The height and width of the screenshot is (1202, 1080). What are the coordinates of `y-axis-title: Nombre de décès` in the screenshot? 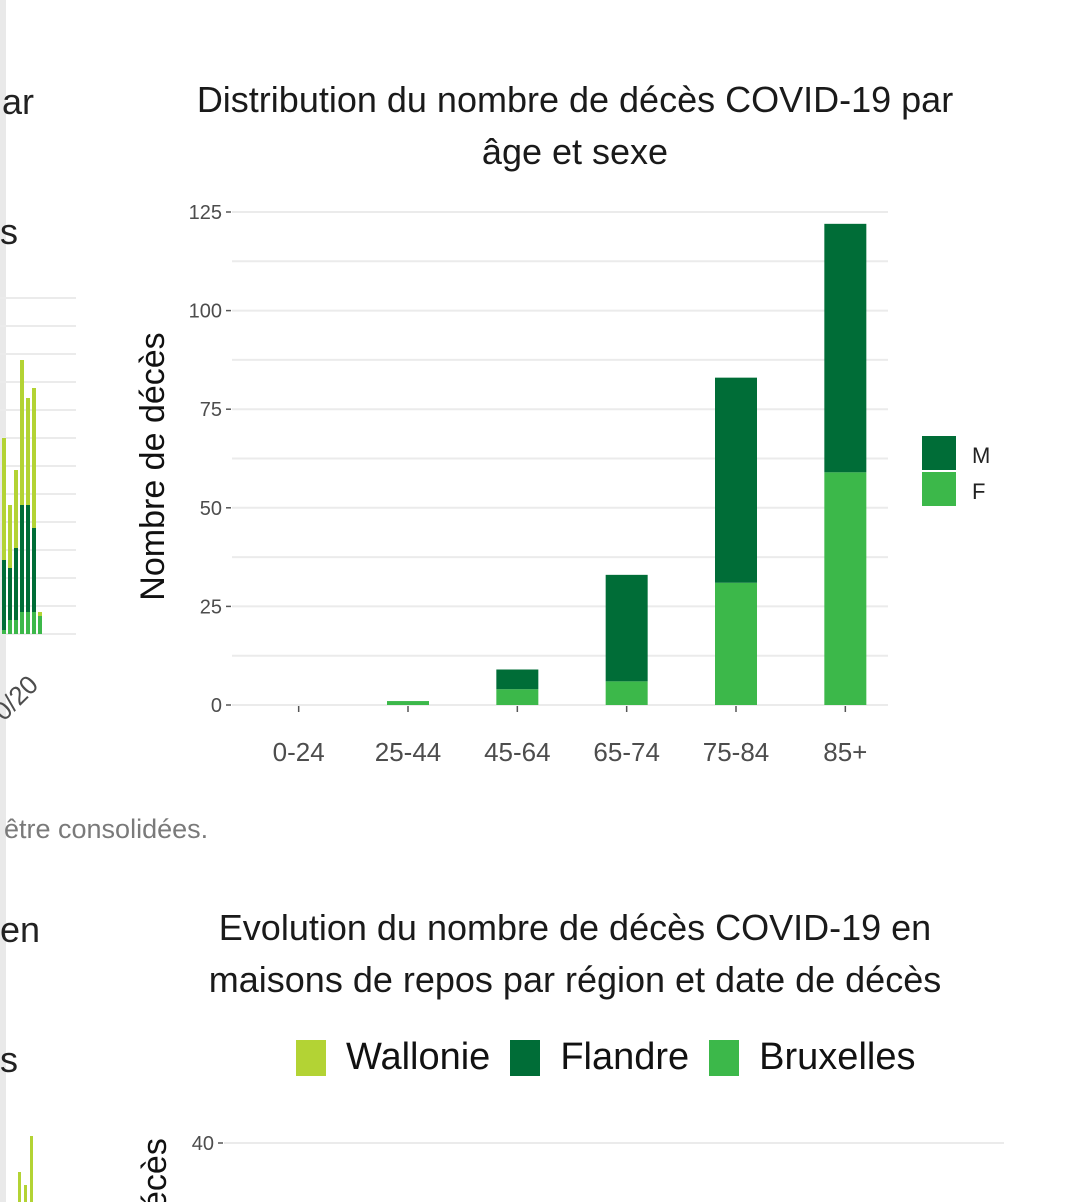 It's located at (153, 466).